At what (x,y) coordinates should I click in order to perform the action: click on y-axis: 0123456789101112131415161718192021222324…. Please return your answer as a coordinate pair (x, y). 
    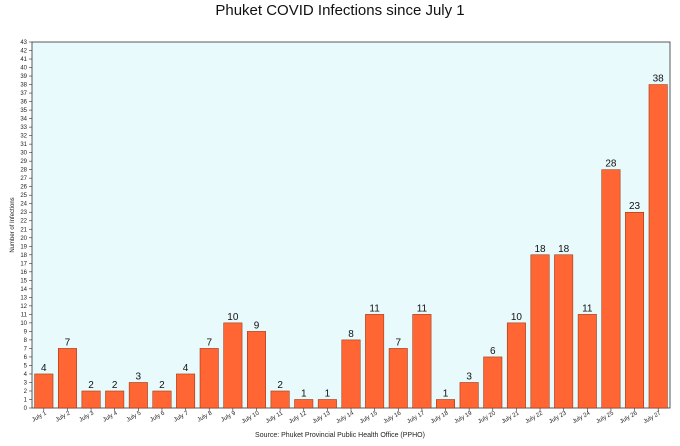
    Looking at the image, I should click on (26, 226).